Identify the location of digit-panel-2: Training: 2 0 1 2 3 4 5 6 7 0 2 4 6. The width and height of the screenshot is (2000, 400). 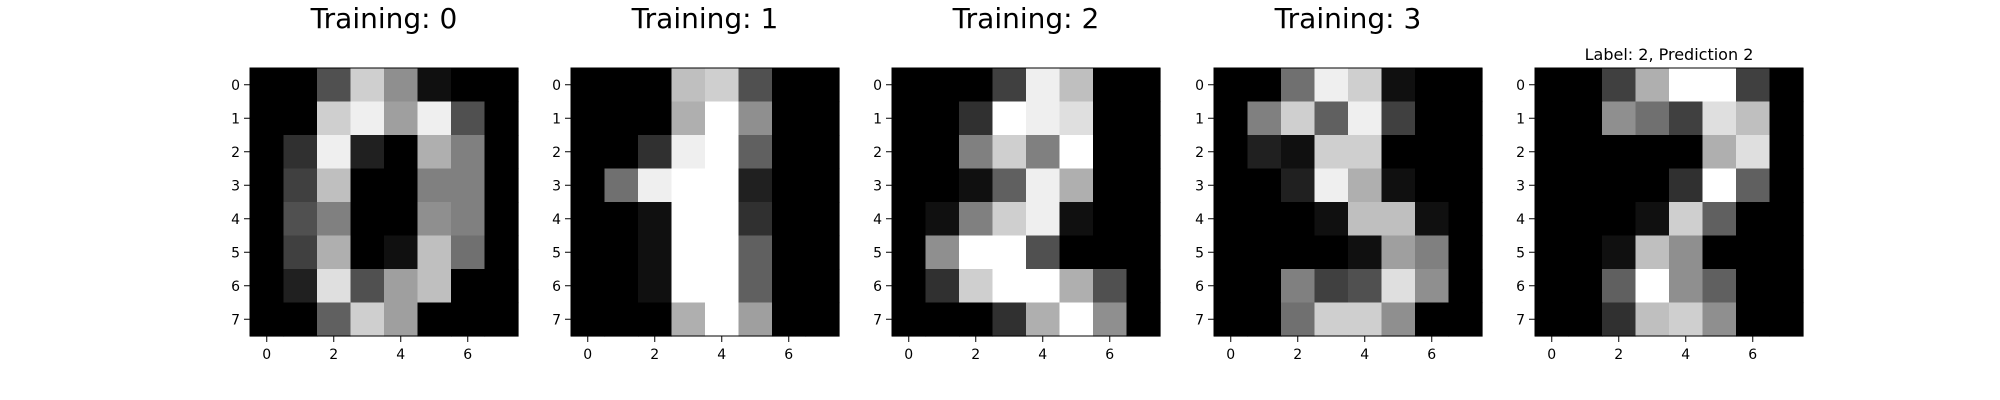
(1017, 182).